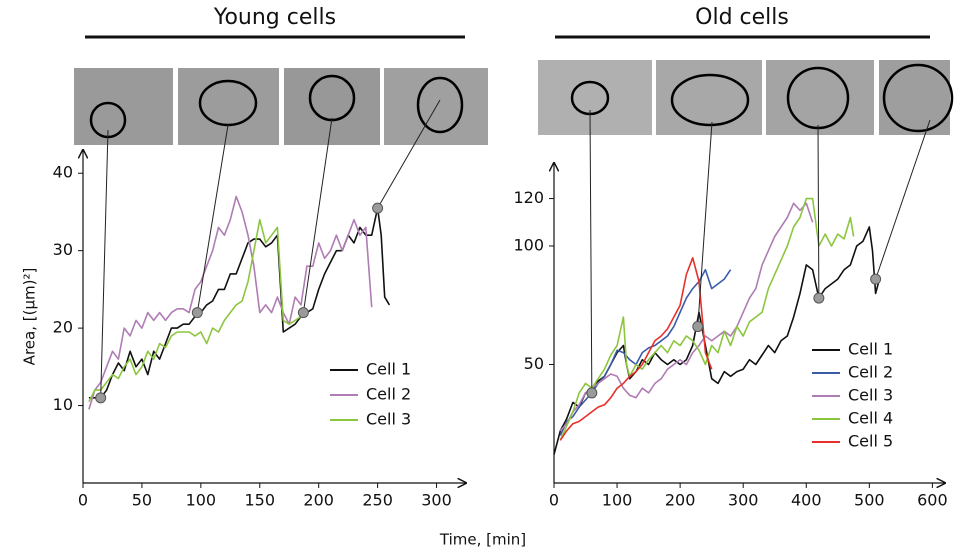 The image size is (966, 556). What do you see at coordinates (534, 363) in the screenshot?
I see `y-tick-label: 50` at bounding box center [534, 363].